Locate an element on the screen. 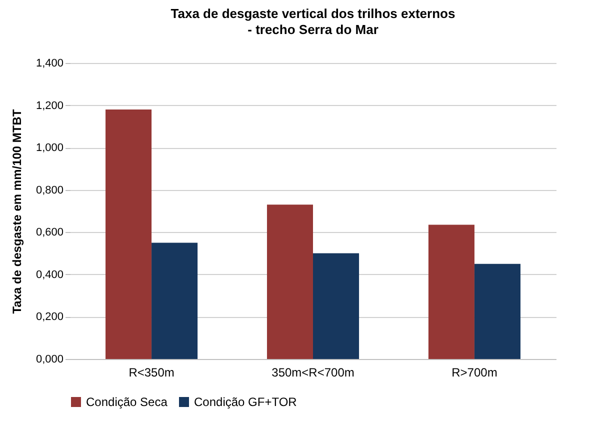 The height and width of the screenshot is (425, 614). y-tick-label: 0,200 is located at coordinates (50, 317).